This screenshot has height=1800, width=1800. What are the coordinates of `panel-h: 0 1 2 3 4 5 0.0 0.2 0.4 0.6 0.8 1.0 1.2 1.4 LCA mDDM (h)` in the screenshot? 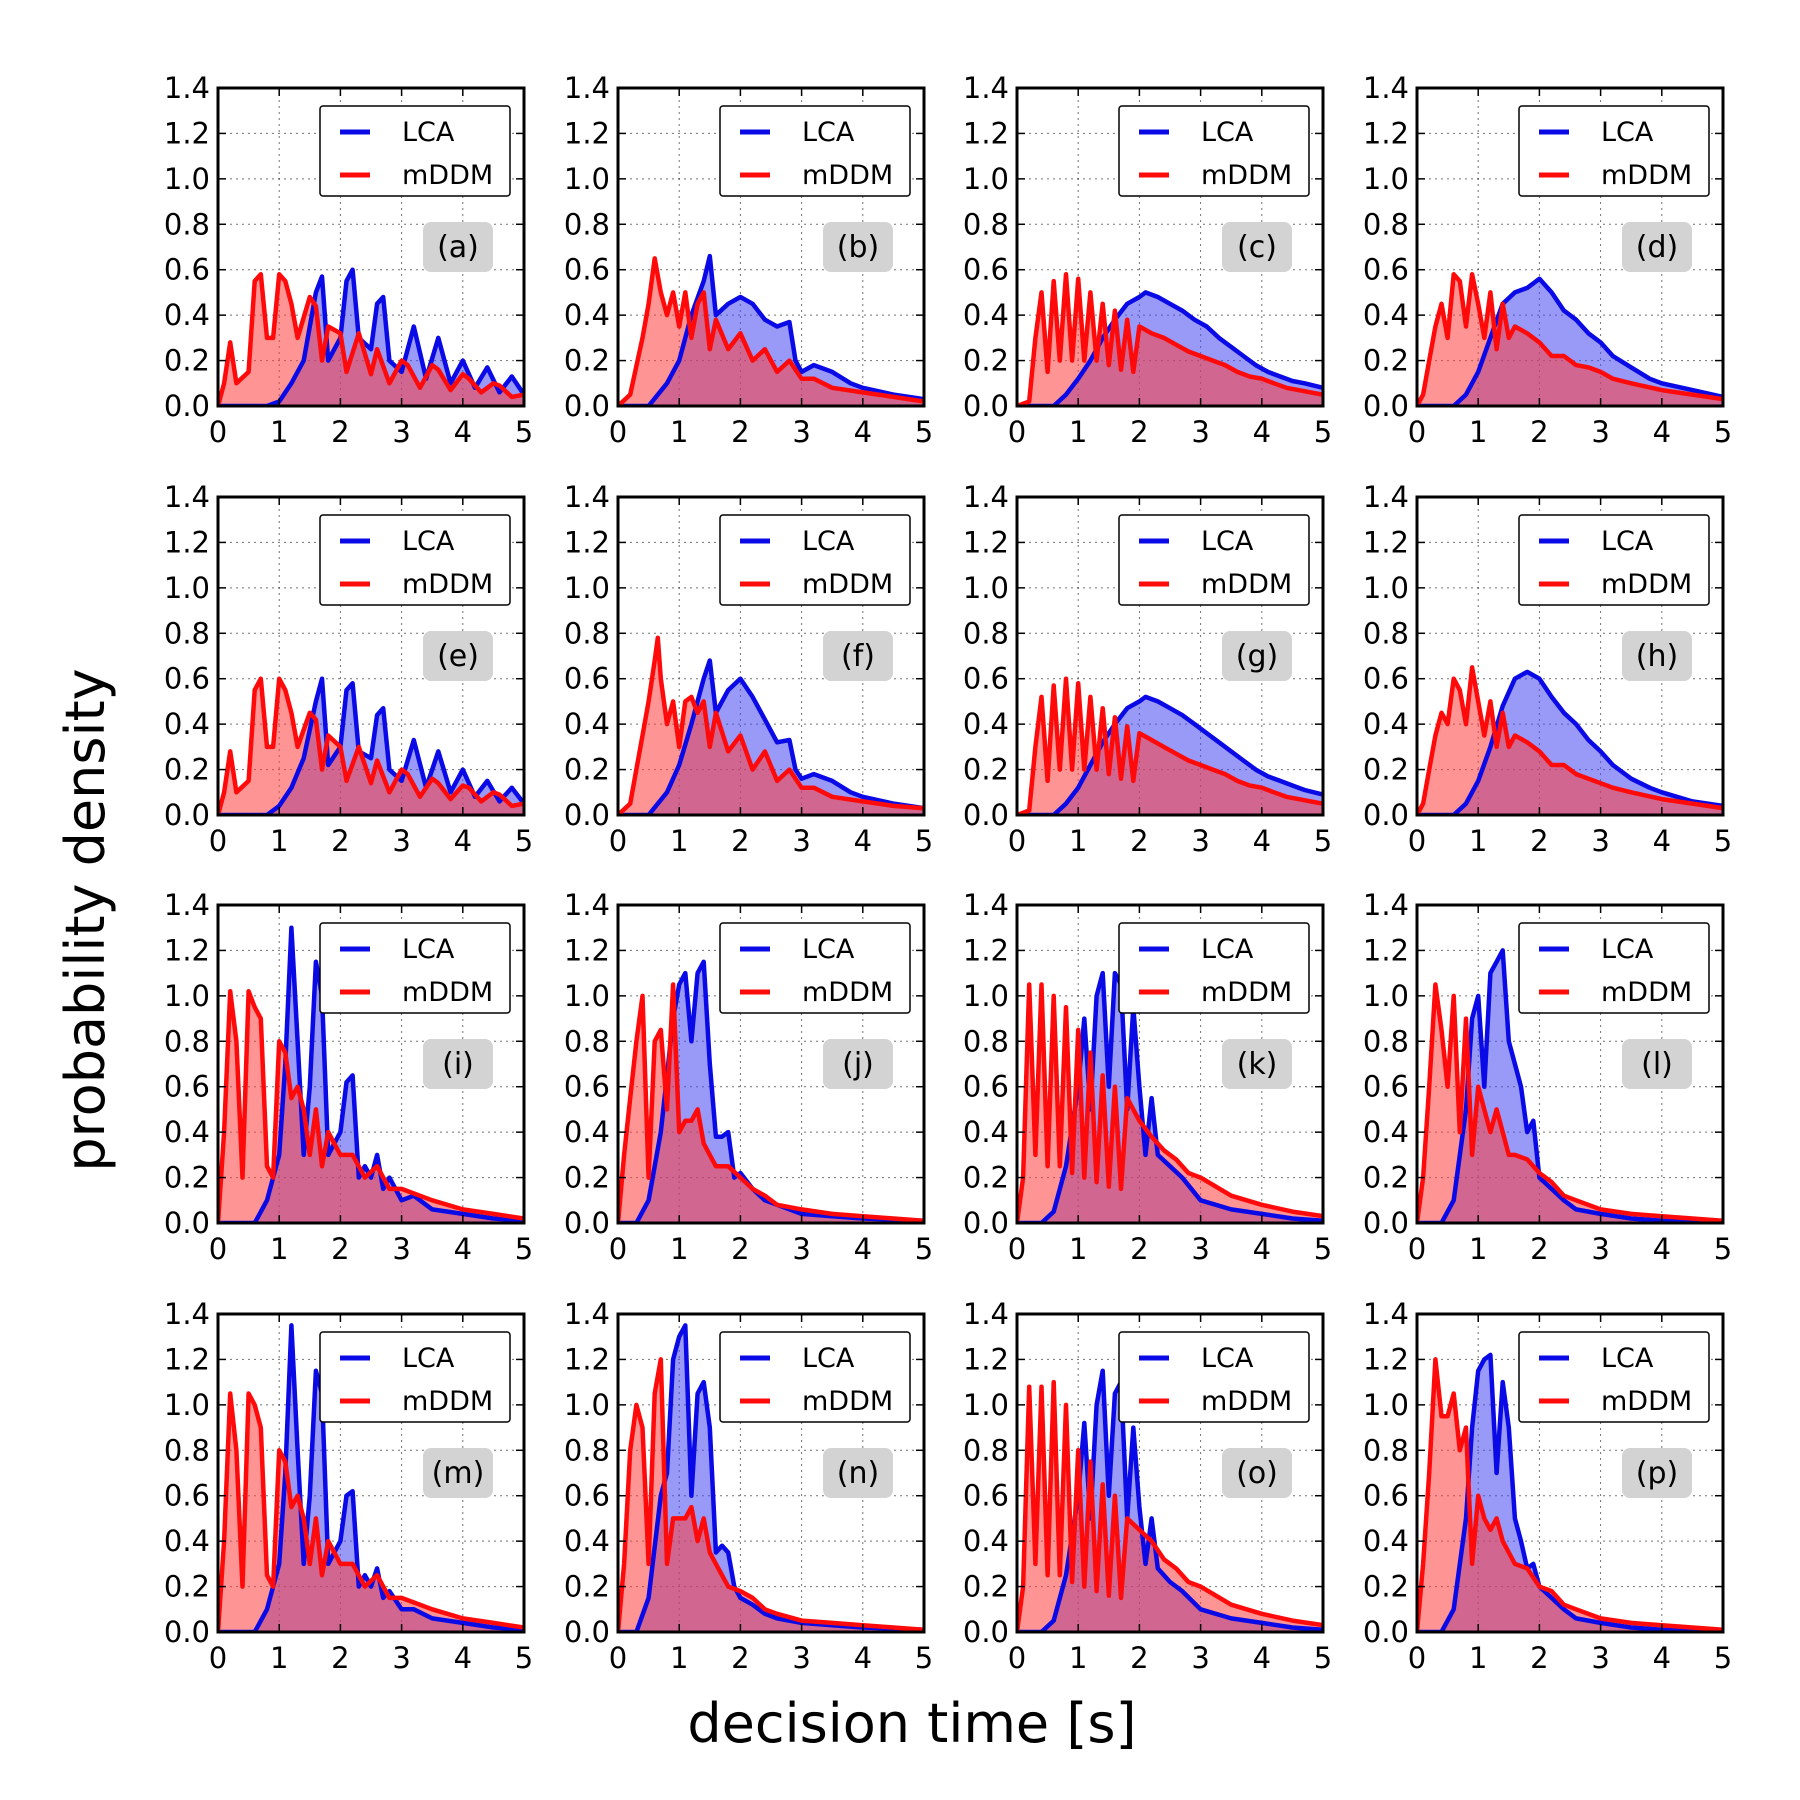 It's located at (1547, 669).